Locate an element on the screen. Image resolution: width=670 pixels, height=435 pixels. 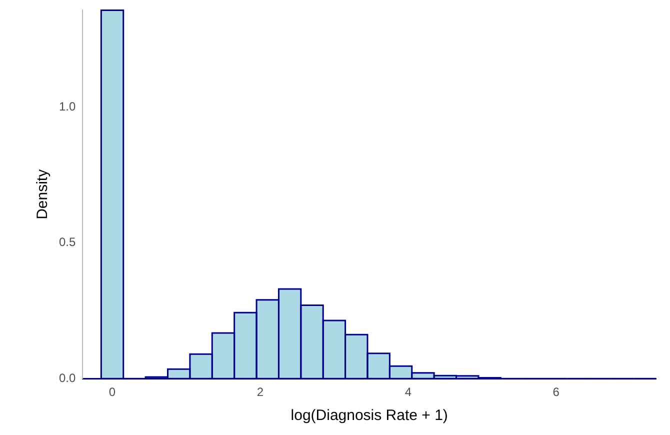
y-tick-label: 0.0 is located at coordinates (67, 377).